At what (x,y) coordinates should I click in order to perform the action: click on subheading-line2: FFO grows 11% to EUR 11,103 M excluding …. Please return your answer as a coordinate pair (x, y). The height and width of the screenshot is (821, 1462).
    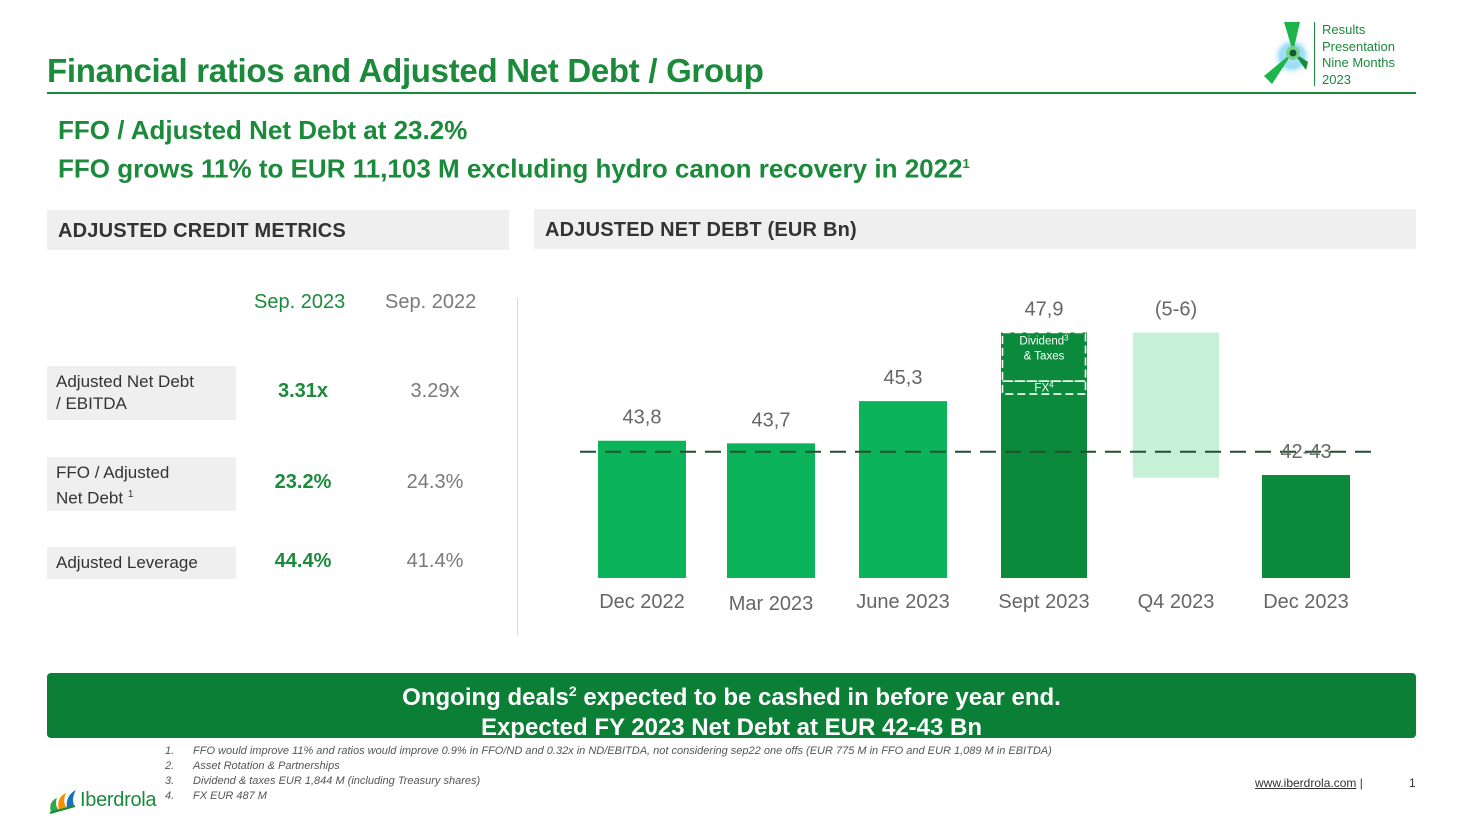
    Looking at the image, I should click on (514, 166).